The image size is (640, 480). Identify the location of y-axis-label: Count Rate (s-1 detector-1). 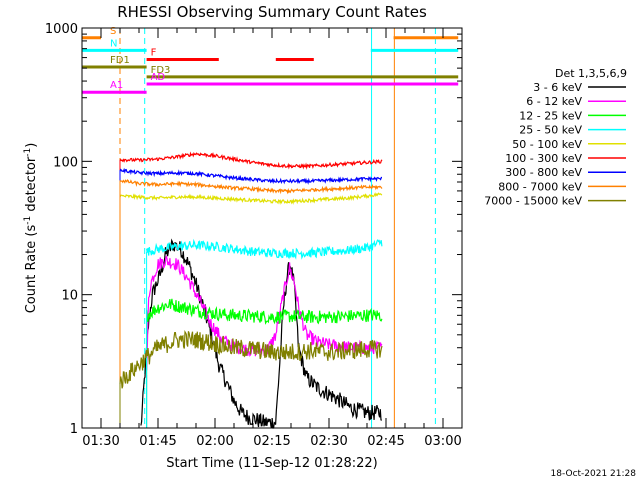
(31, 228).